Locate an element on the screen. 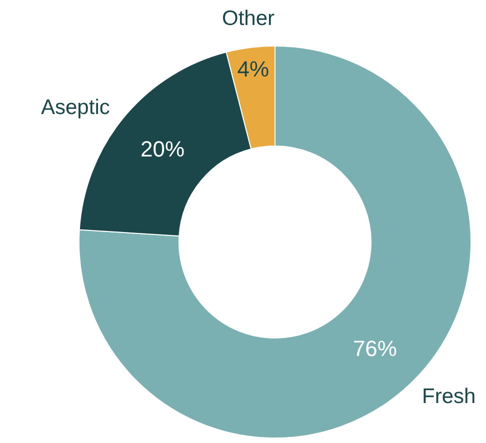 This screenshot has height=443, width=486. slice-label: Other is located at coordinates (248, 18).